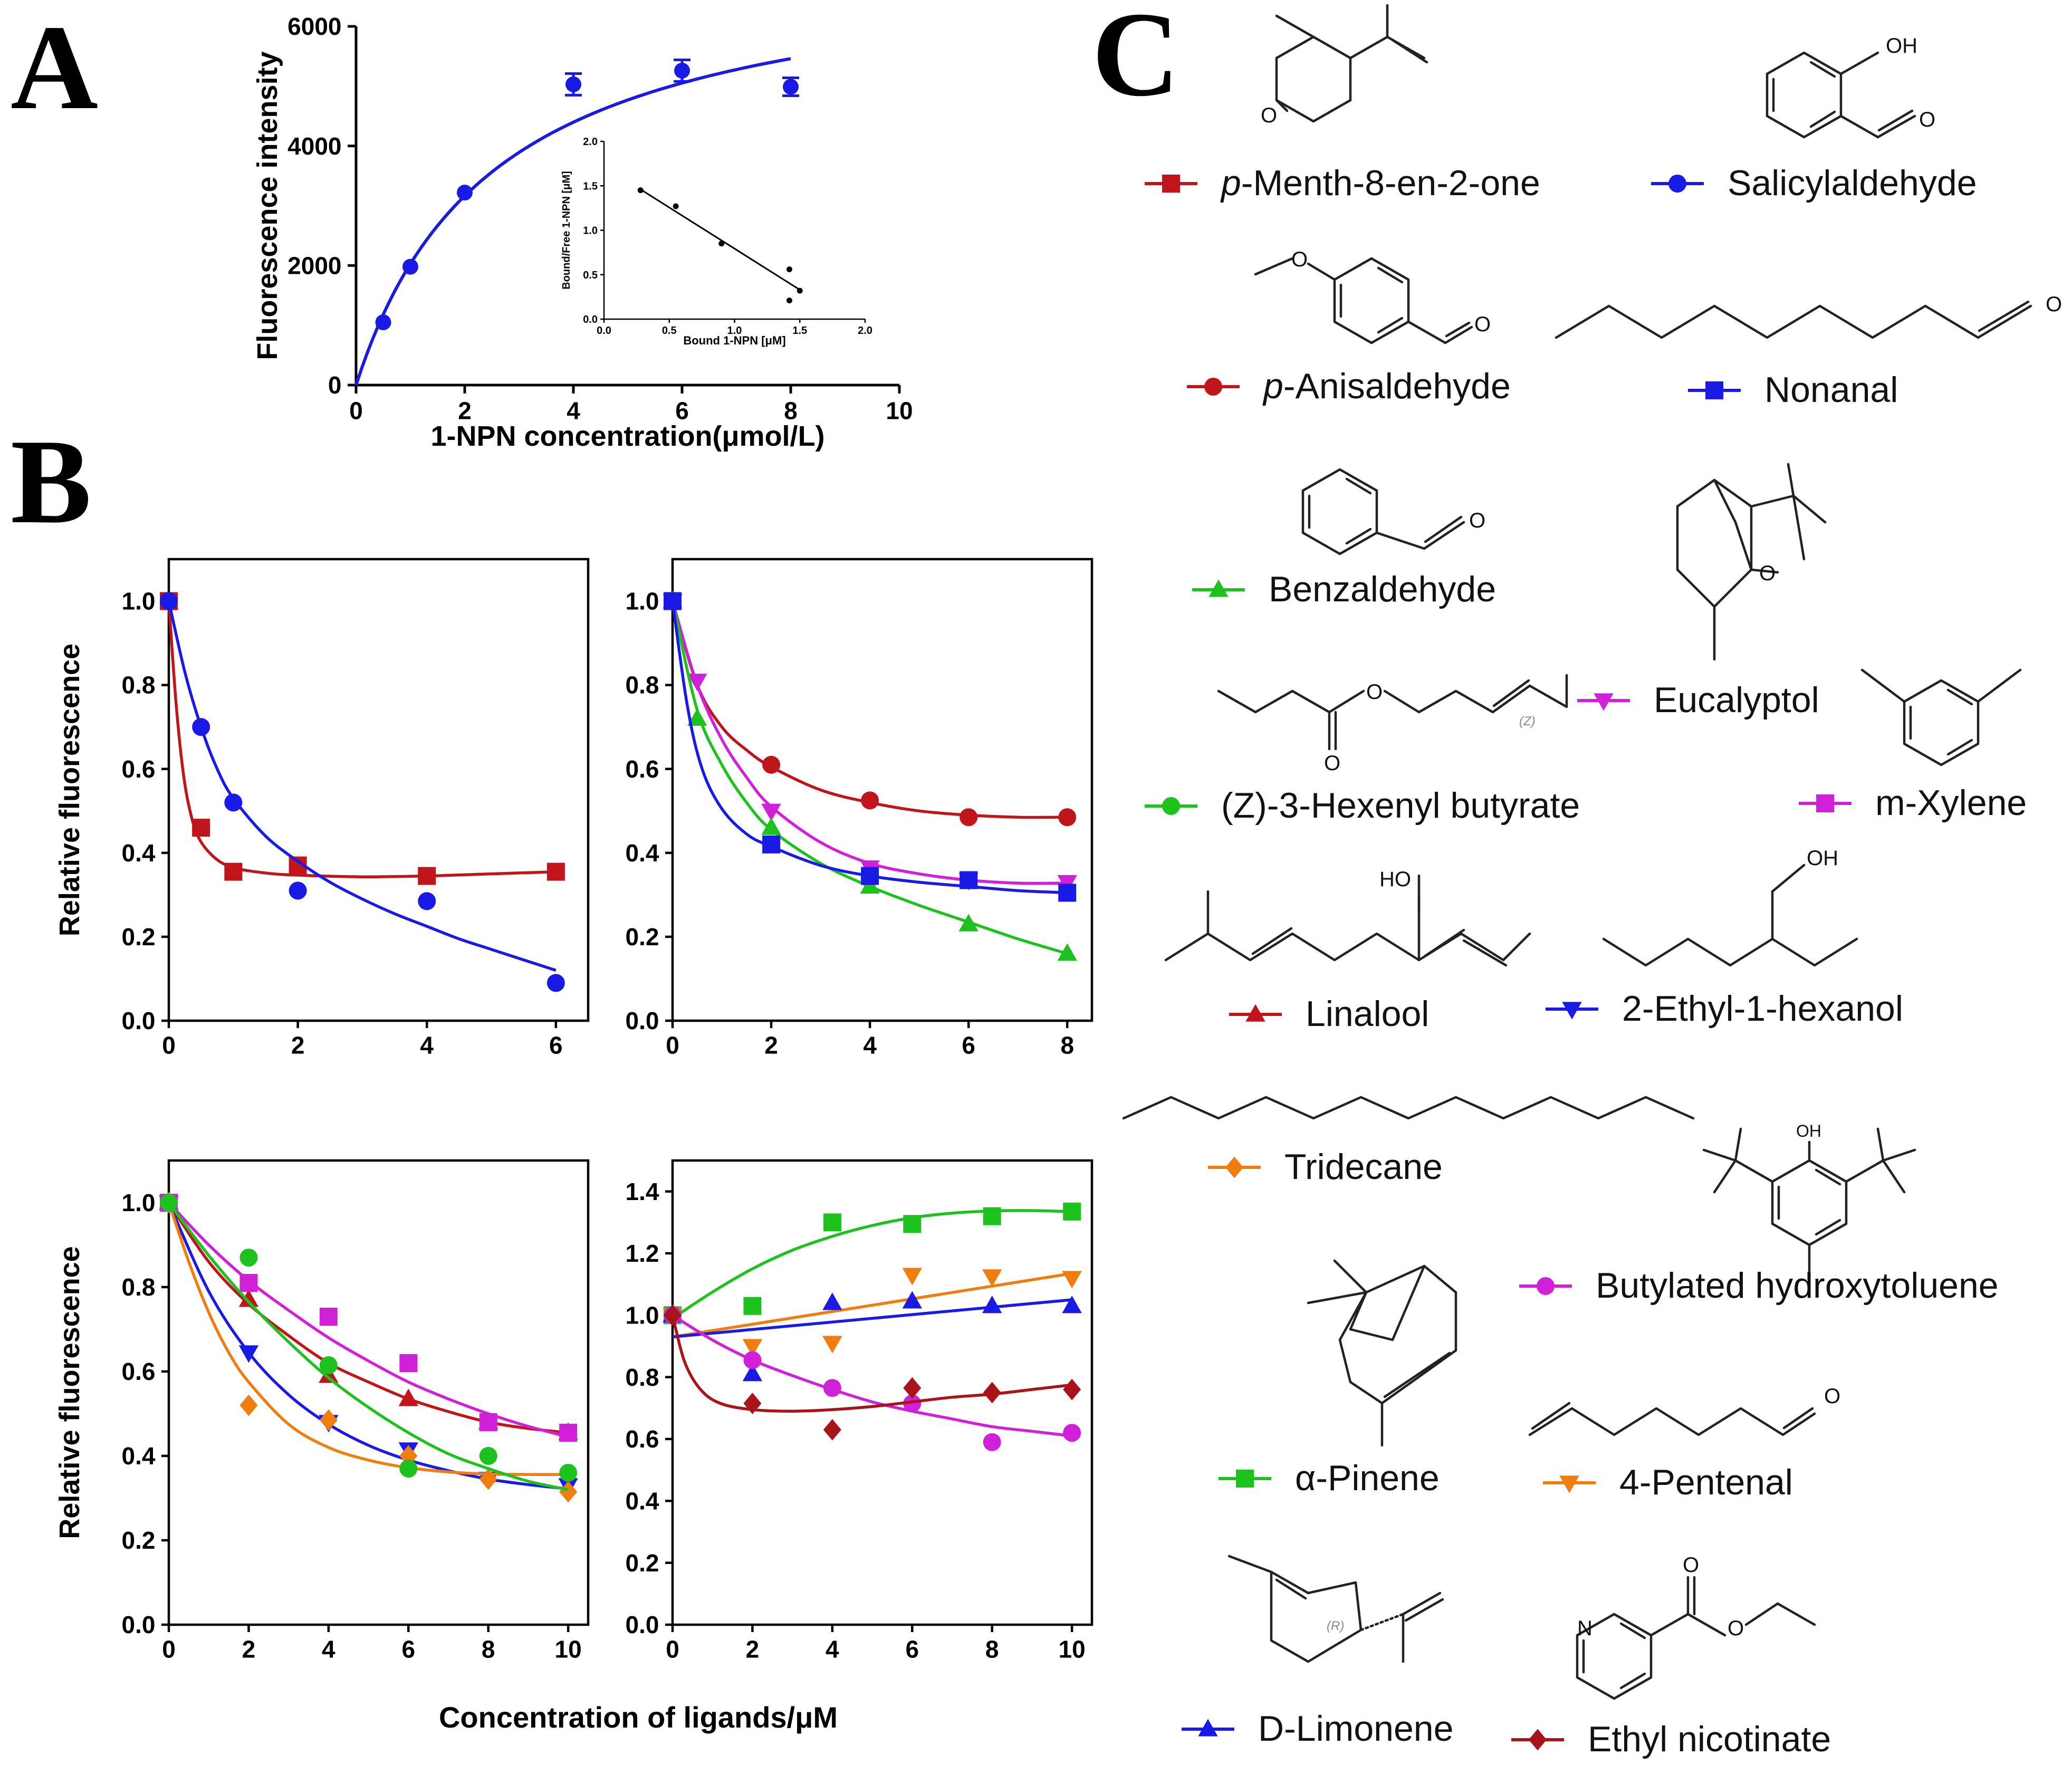 The width and height of the screenshot is (2072, 1784). I want to click on b3-butylated-hydroxytoluene-fit, so click(369, 1320).